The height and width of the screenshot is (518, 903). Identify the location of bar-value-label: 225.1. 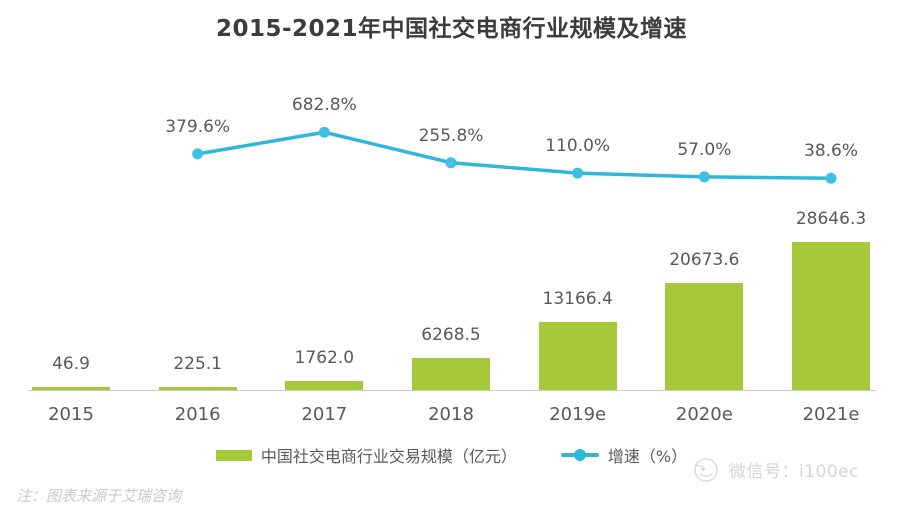
(197, 364).